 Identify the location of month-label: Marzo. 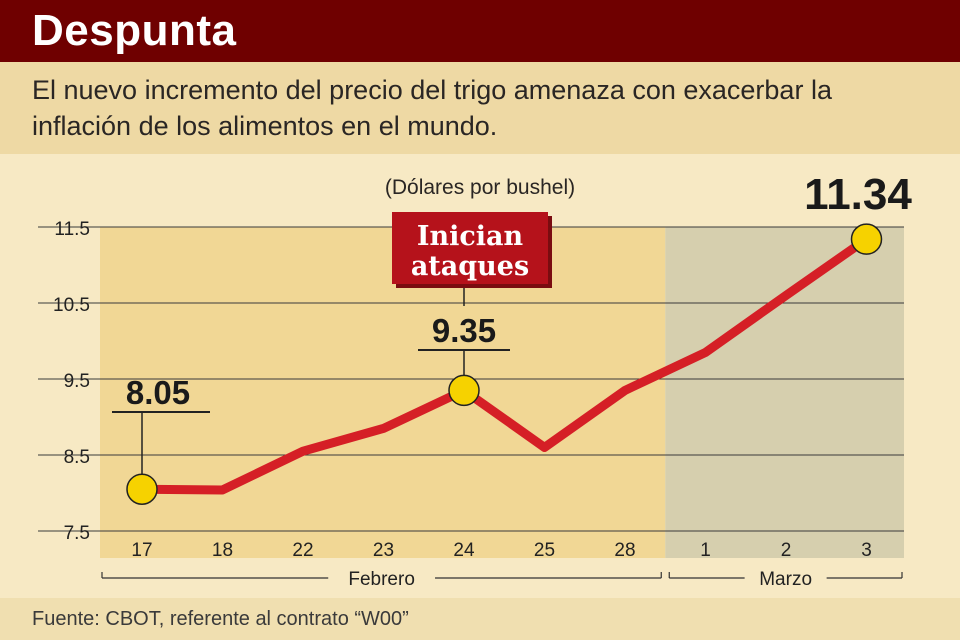
(785, 579).